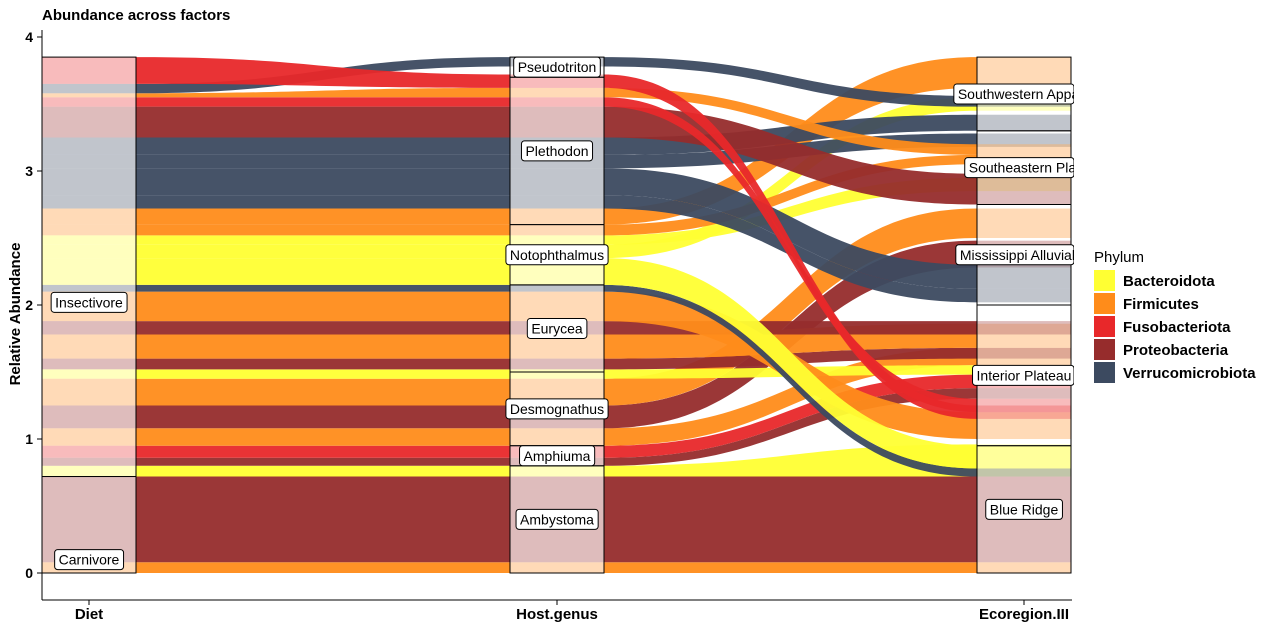 The image size is (1280, 629). I want to click on strata-ecoregion-iii, so click(1024, 315).